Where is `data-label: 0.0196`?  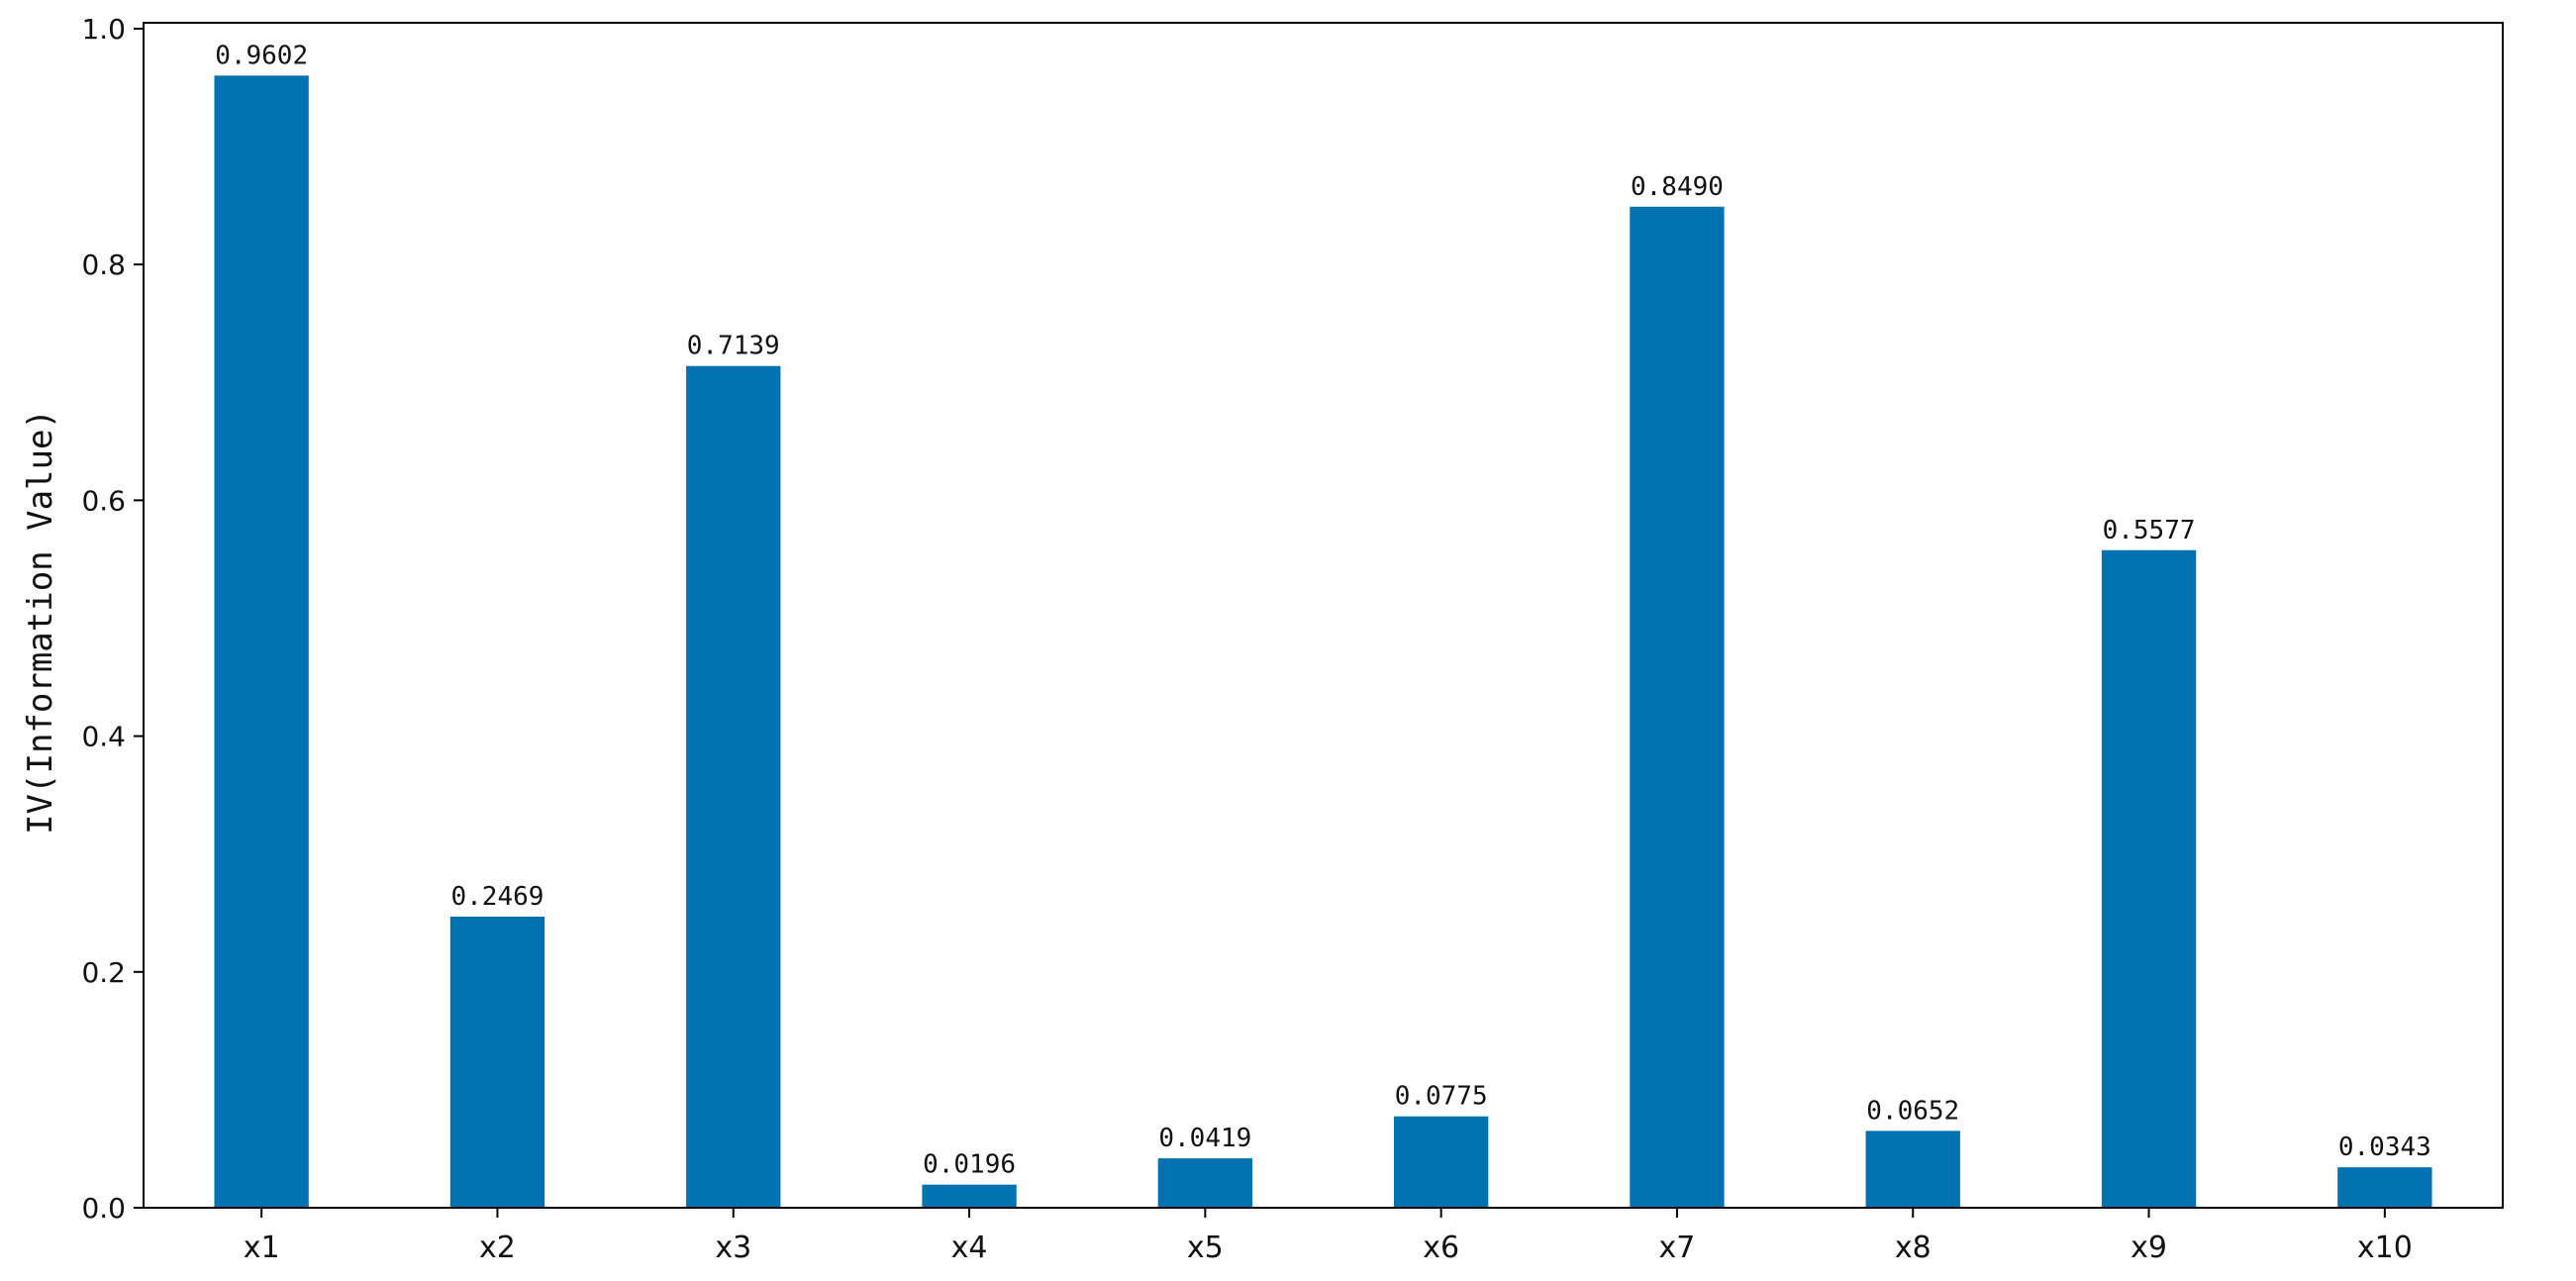 data-label: 0.0196 is located at coordinates (970, 1165).